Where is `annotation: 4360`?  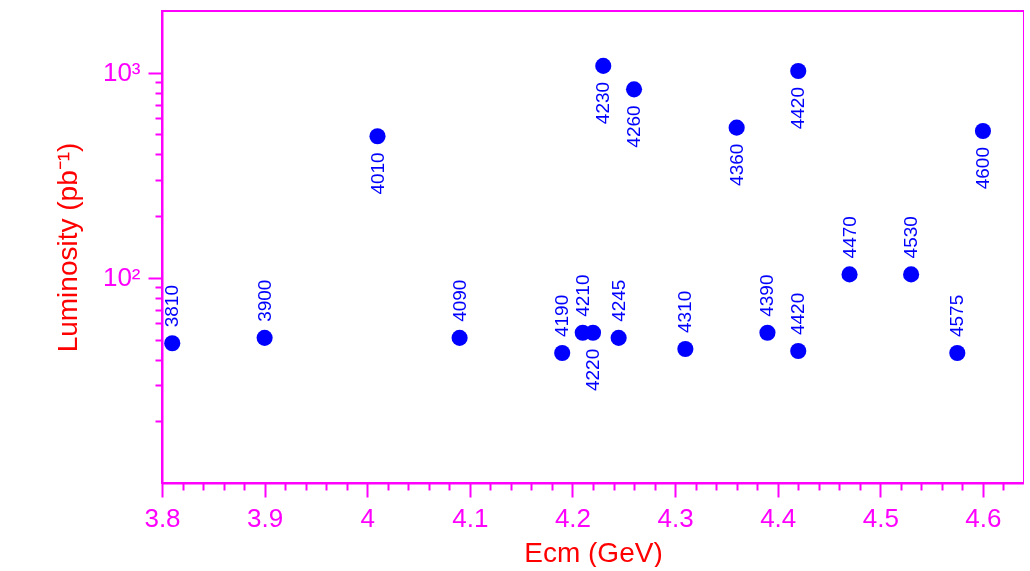 annotation: 4360 is located at coordinates (736, 164).